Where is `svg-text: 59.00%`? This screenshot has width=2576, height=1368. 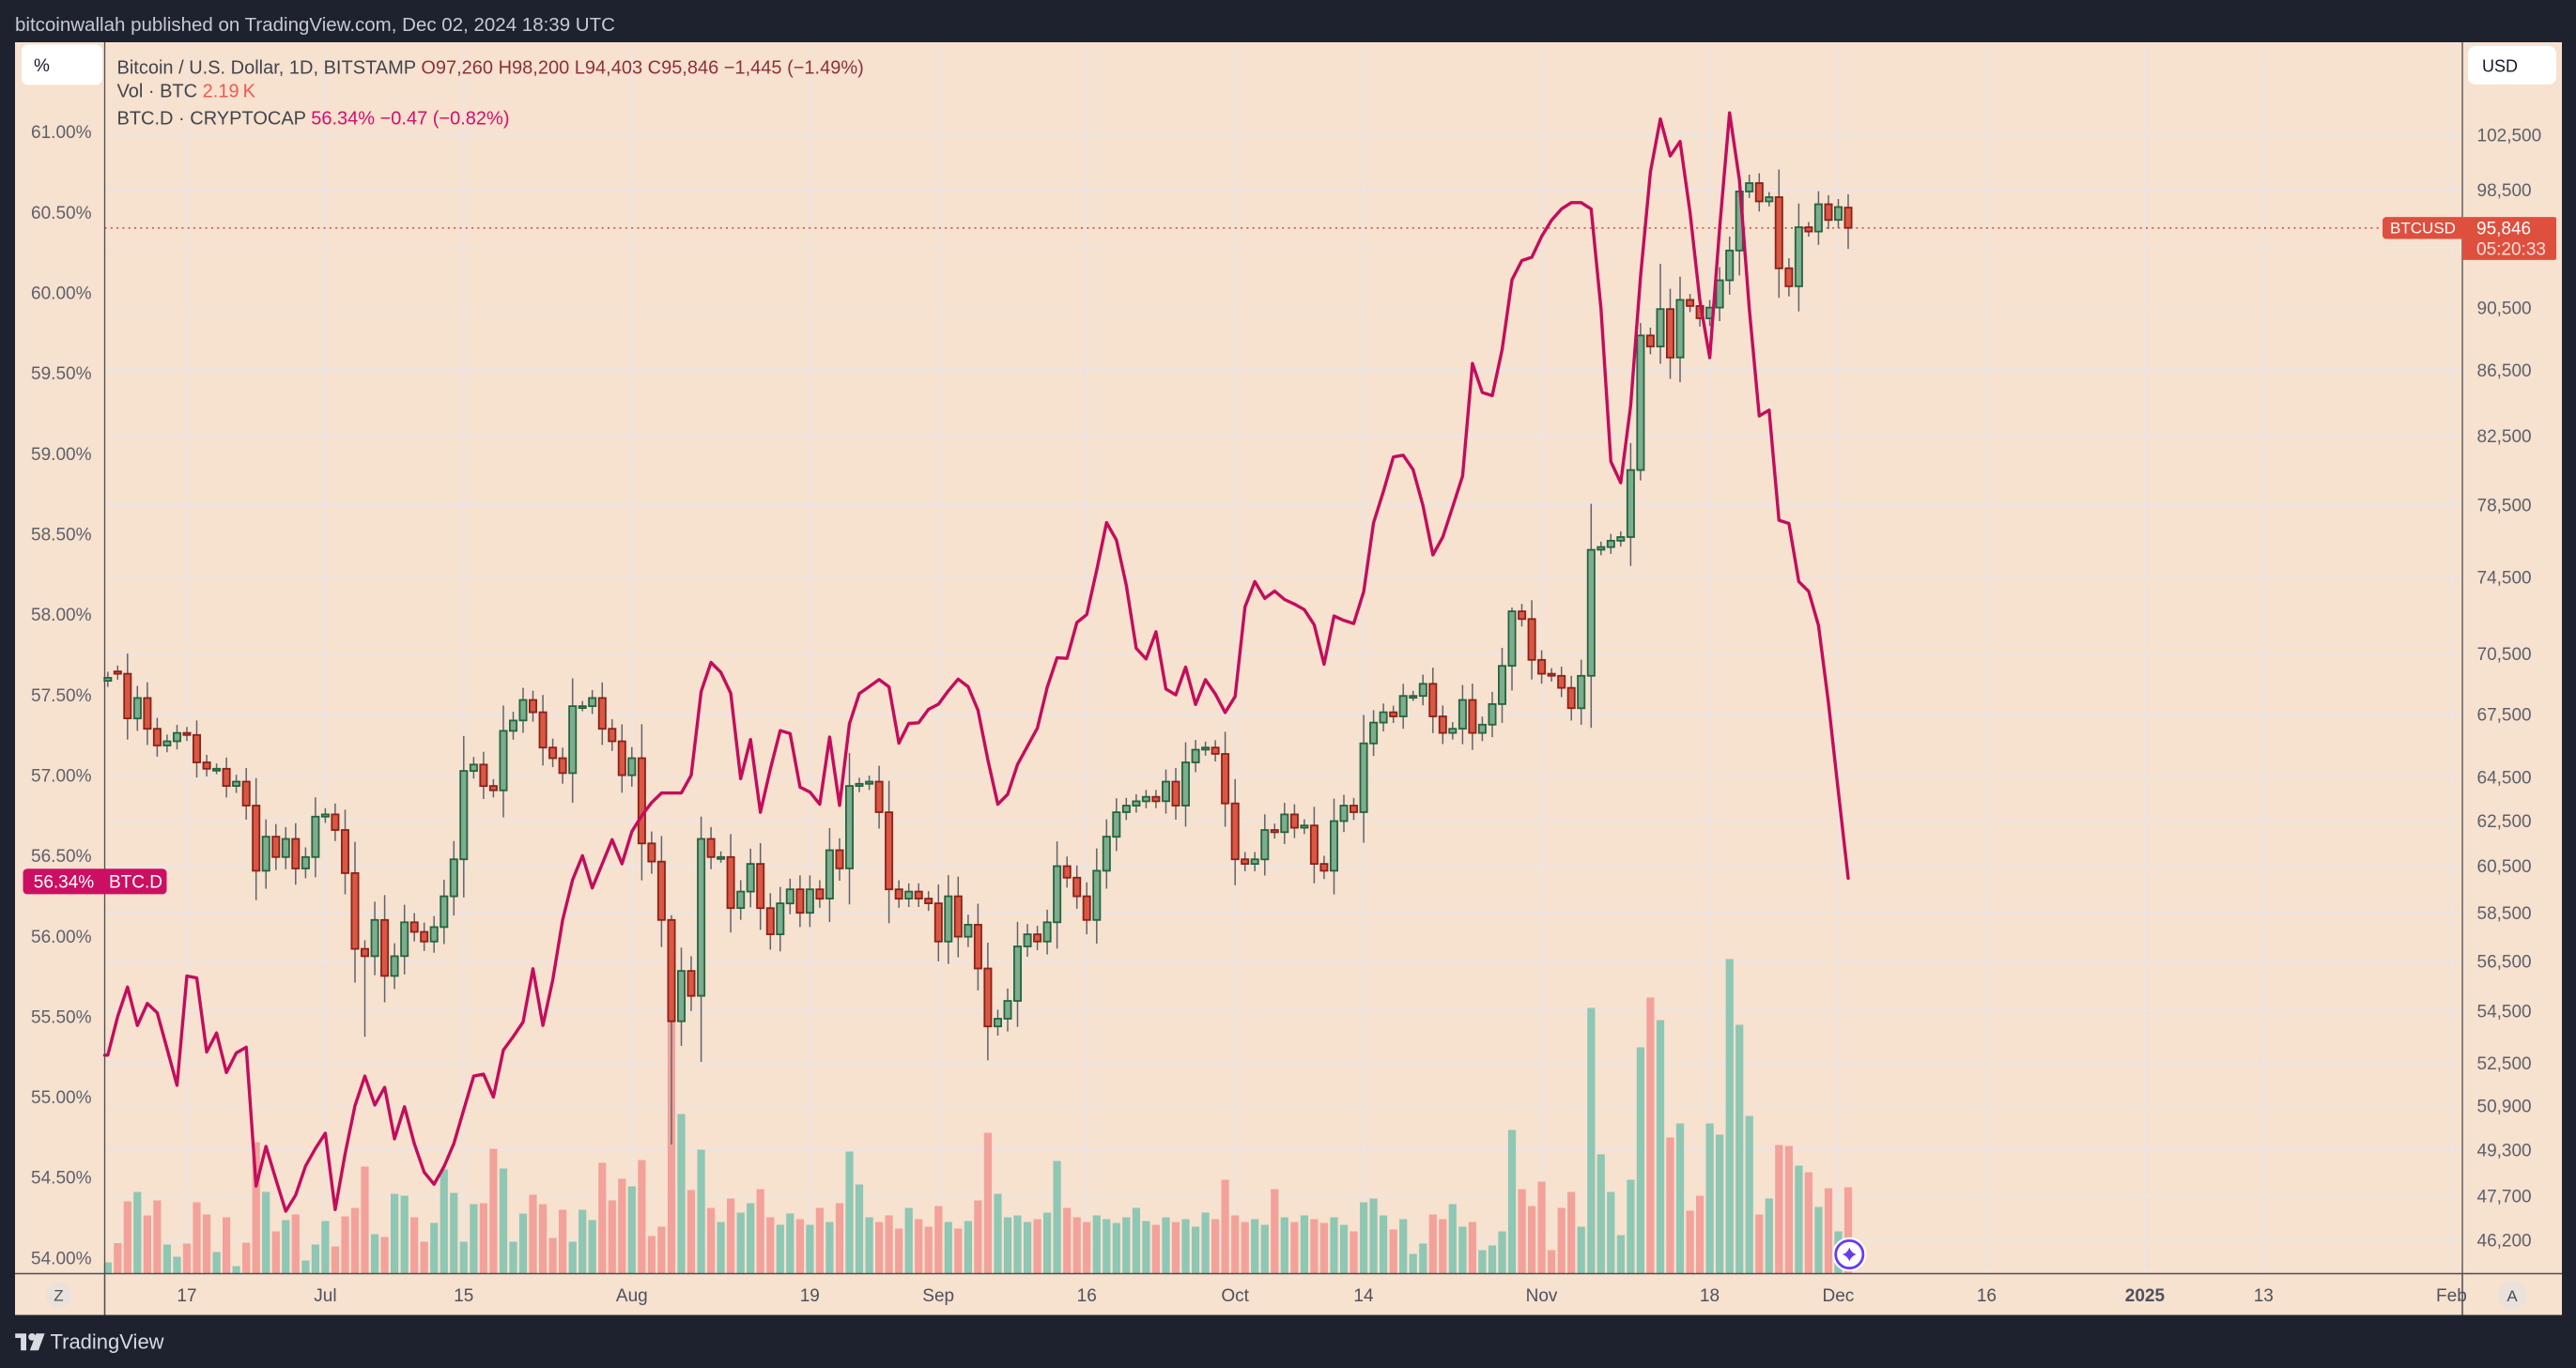 svg-text: 59.00% is located at coordinates (61, 455).